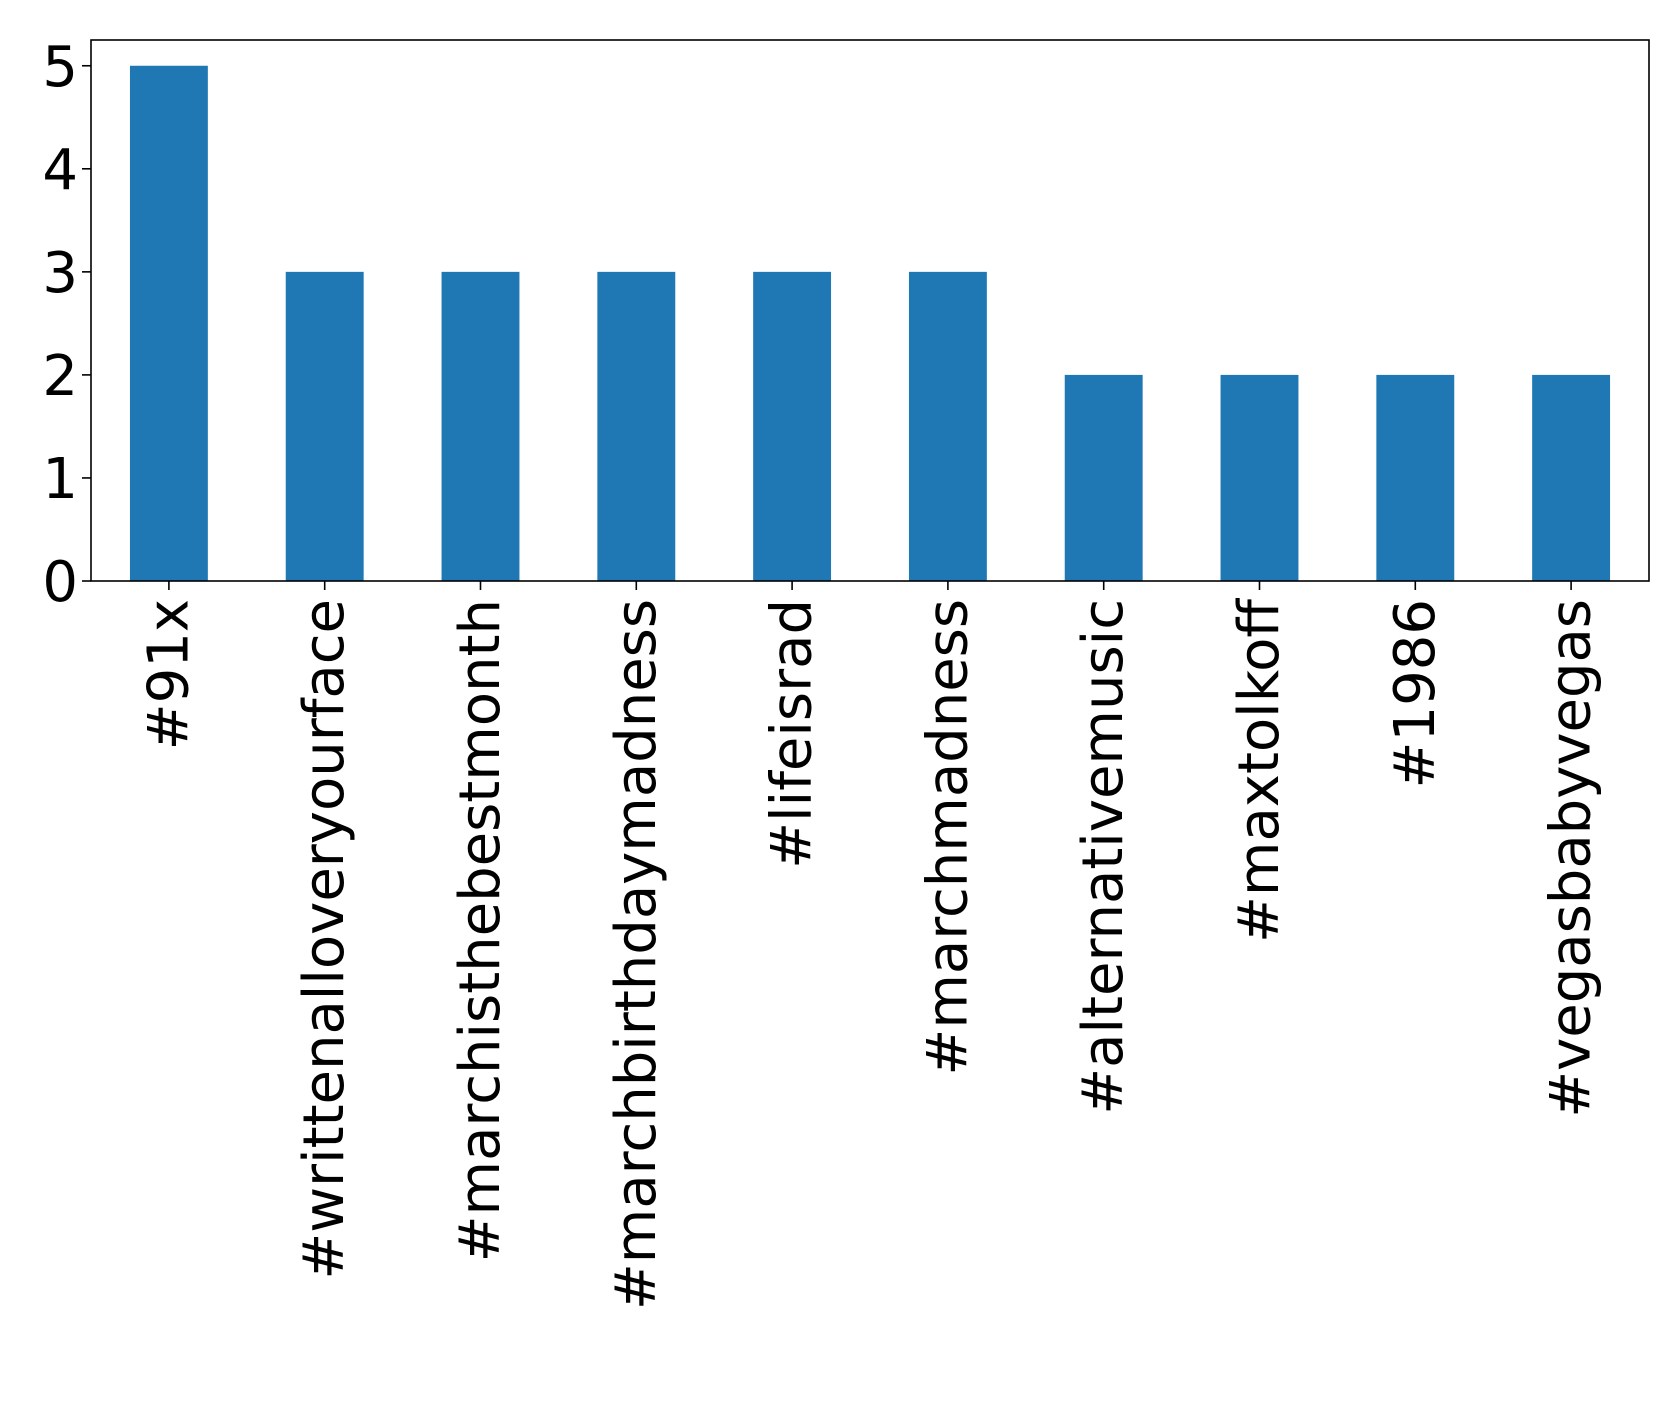 This screenshot has height=1425, width=1679. I want to click on x-tick-label-0: #91x, so click(168, 674).